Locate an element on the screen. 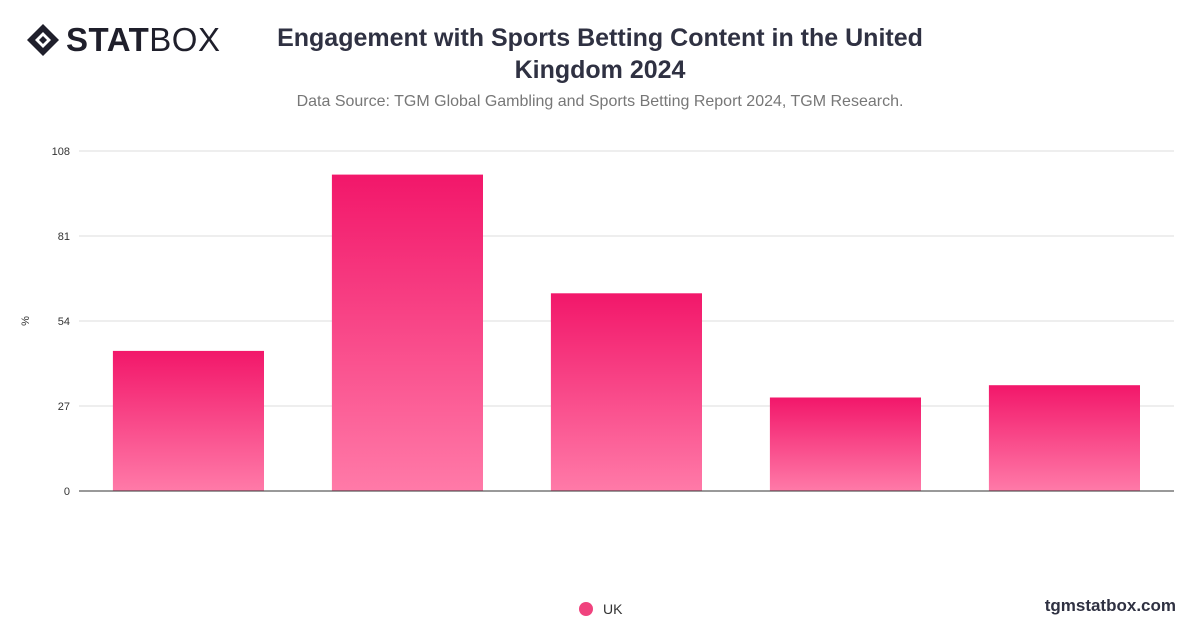  diamond-logo-icon is located at coordinates (43, 40).